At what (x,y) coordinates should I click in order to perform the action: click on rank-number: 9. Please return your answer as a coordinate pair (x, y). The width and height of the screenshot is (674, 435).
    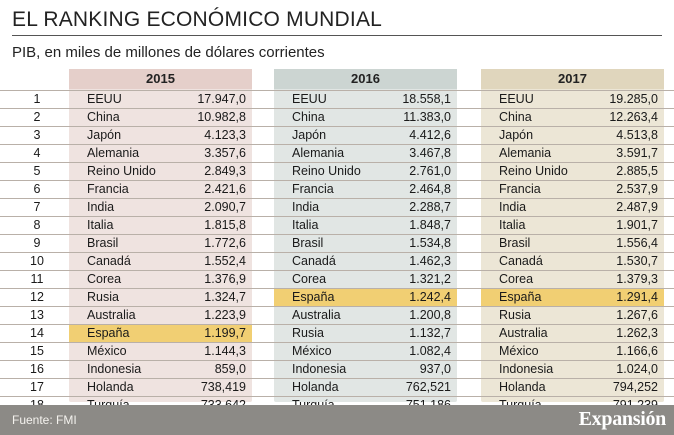
    Looking at the image, I should click on (37, 243).